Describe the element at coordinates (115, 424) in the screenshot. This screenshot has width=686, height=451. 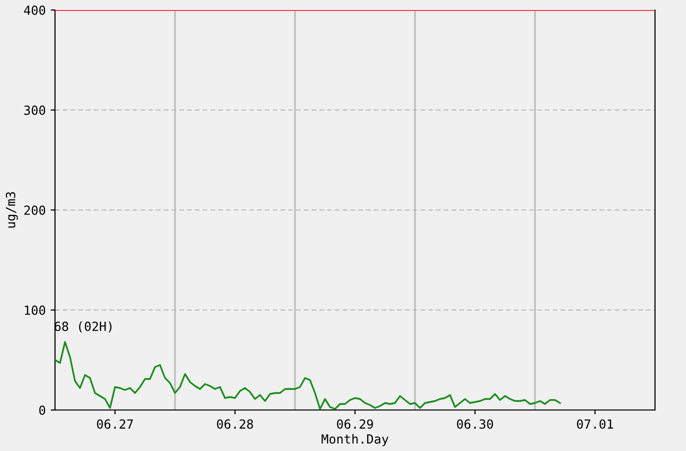
I see `x-tick-label: 06.27` at that location.